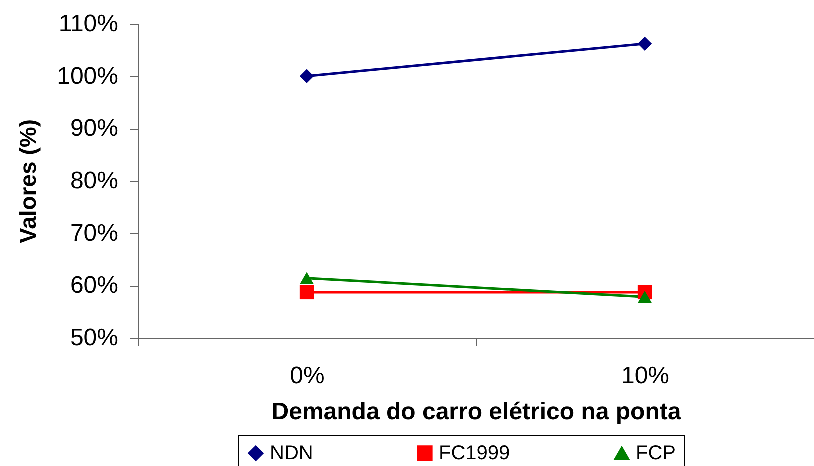 The image size is (814, 466). What do you see at coordinates (656, 453) in the screenshot?
I see `legend-label: FCP` at bounding box center [656, 453].